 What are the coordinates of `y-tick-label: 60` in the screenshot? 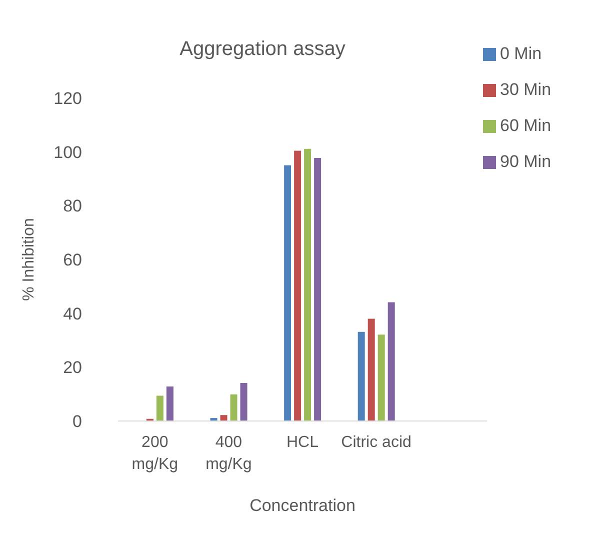 It's located at (72, 260).